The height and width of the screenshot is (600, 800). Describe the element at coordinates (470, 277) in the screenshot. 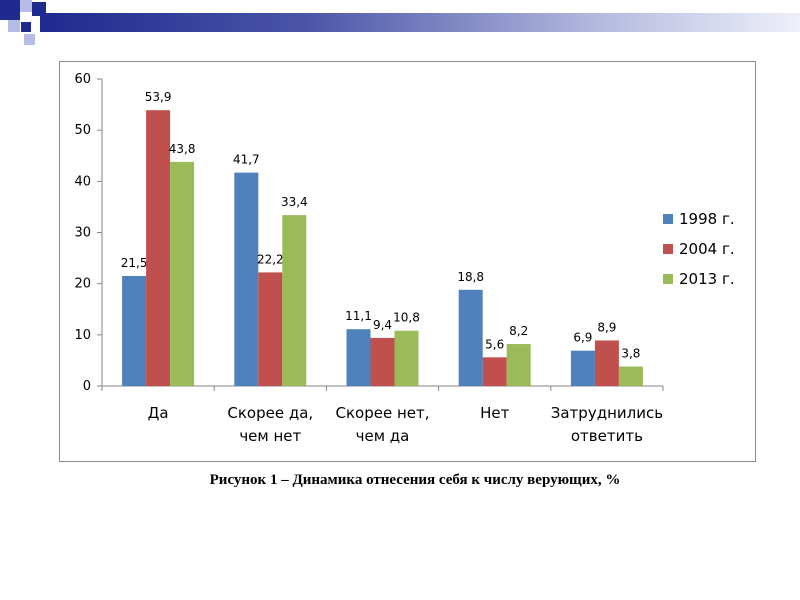

I see `data-label: 18,8` at that location.